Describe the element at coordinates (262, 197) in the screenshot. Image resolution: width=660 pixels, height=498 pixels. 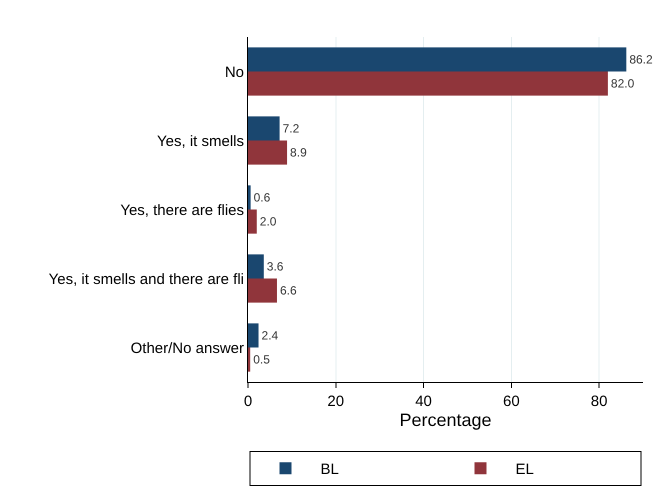
I see `data-label: 0.6` at that location.